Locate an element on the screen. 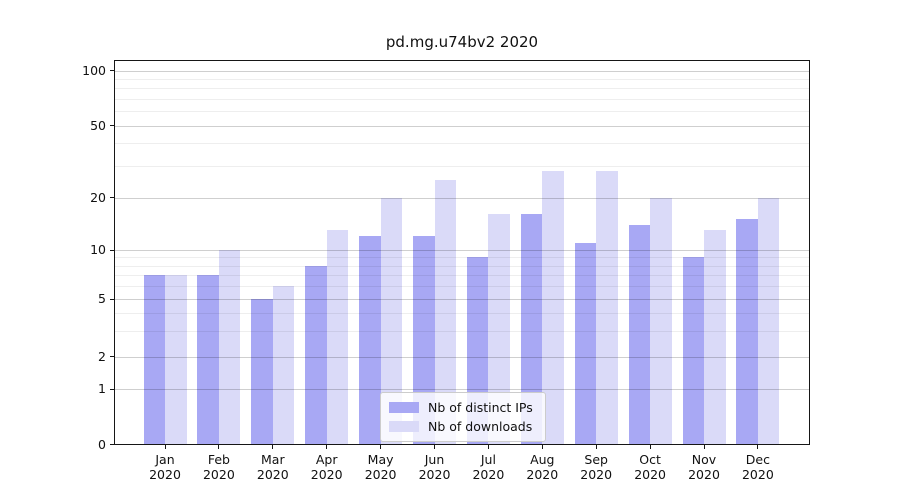 The width and height of the screenshot is (900, 500). x-tick-label-jun: Jun 2020 is located at coordinates (434, 467).